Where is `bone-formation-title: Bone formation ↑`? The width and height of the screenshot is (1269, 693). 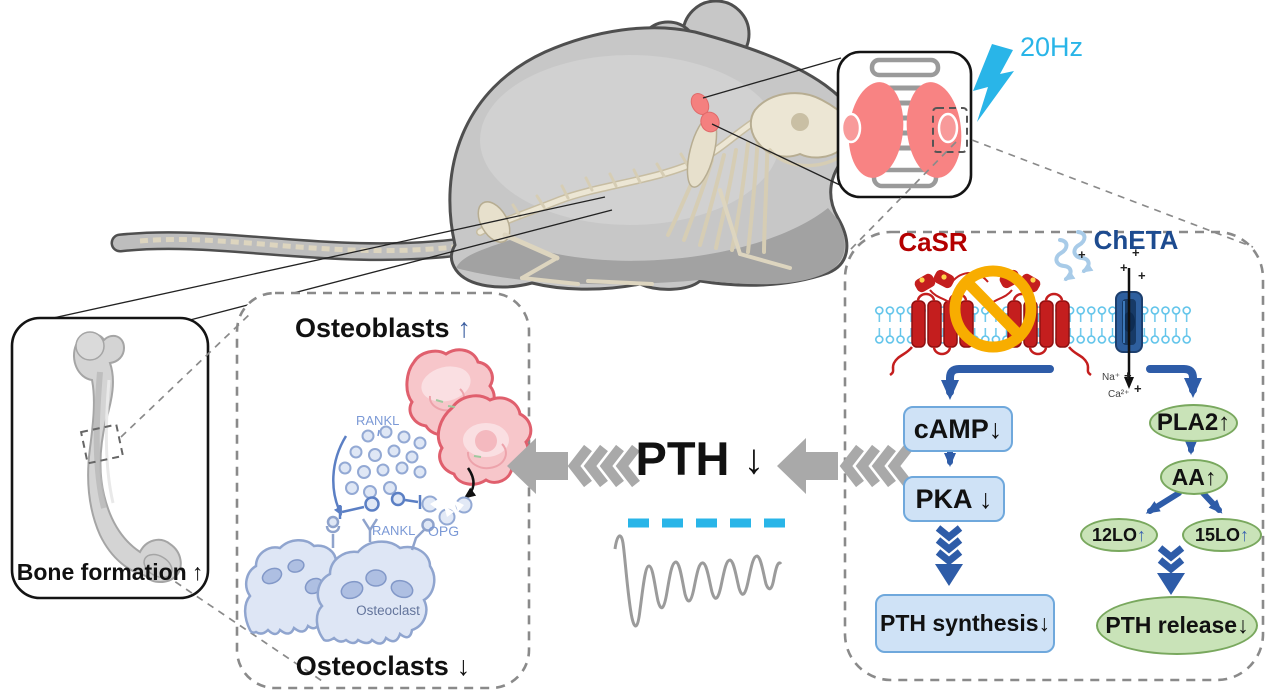 bone-formation-title: Bone formation ↑ is located at coordinates (110, 572).